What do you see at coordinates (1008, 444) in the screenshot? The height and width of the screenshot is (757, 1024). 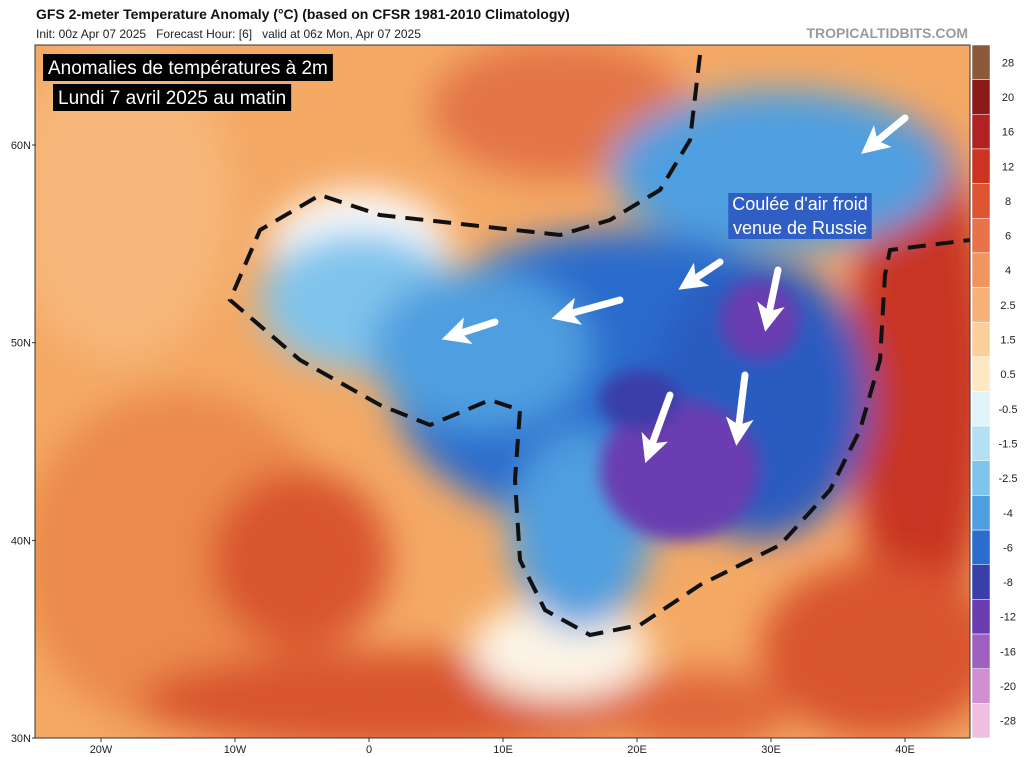 I see `colorbar-label: -1.5` at bounding box center [1008, 444].